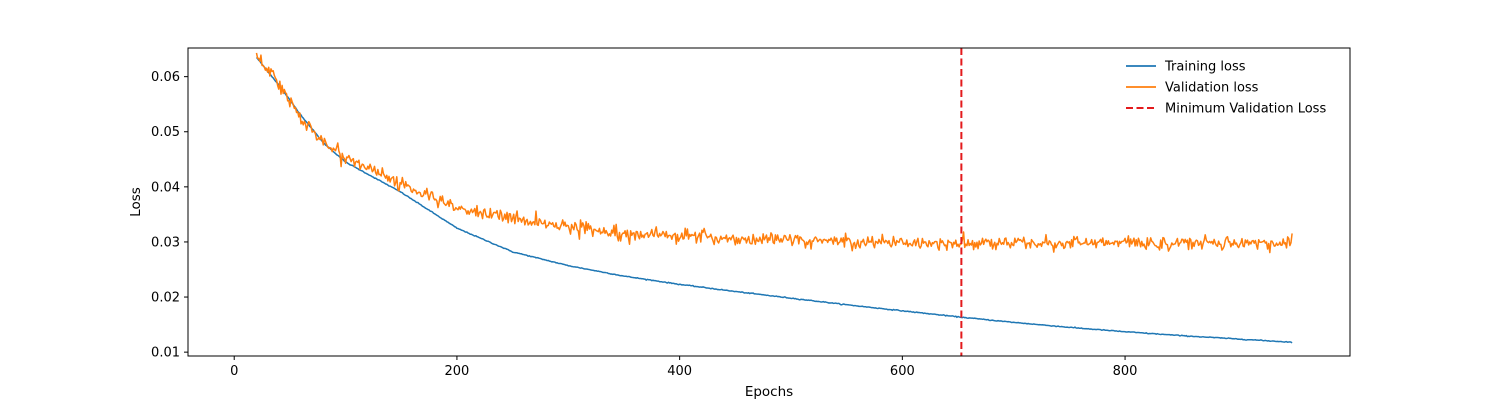 This screenshot has height=400, width=1500. What do you see at coordinates (1212, 88) in the screenshot?
I see `legend-label: Validation loss` at bounding box center [1212, 88].